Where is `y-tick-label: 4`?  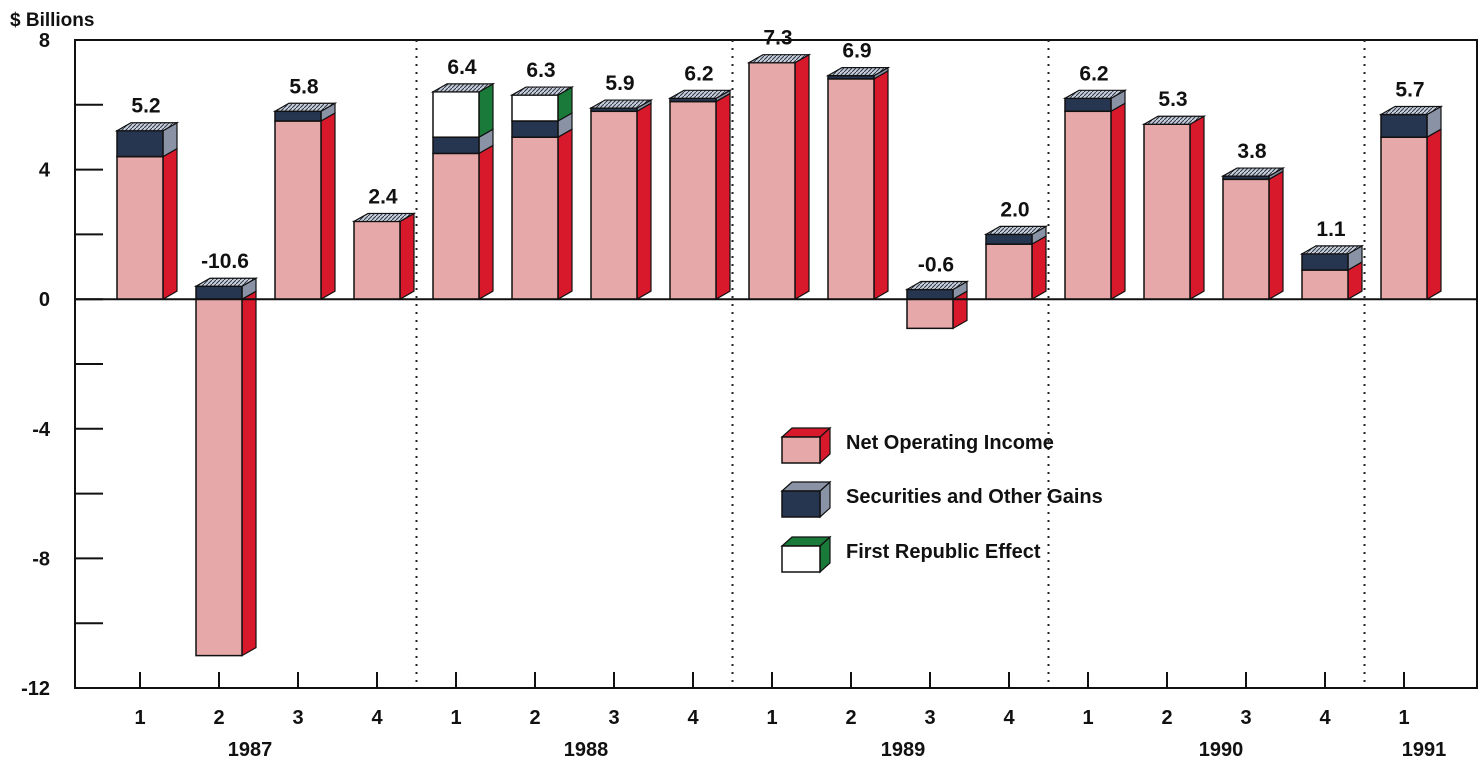 y-tick-label: 4 is located at coordinates (45, 171).